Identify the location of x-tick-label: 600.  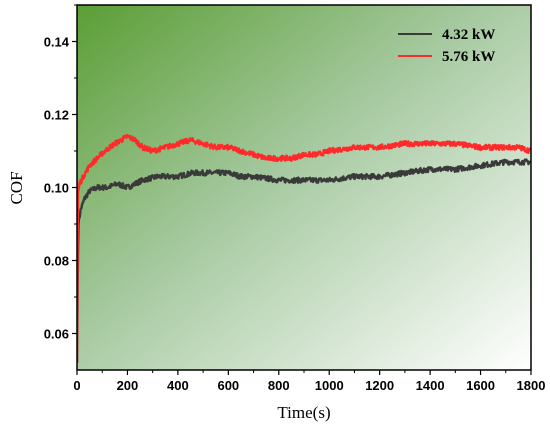
(228, 385).